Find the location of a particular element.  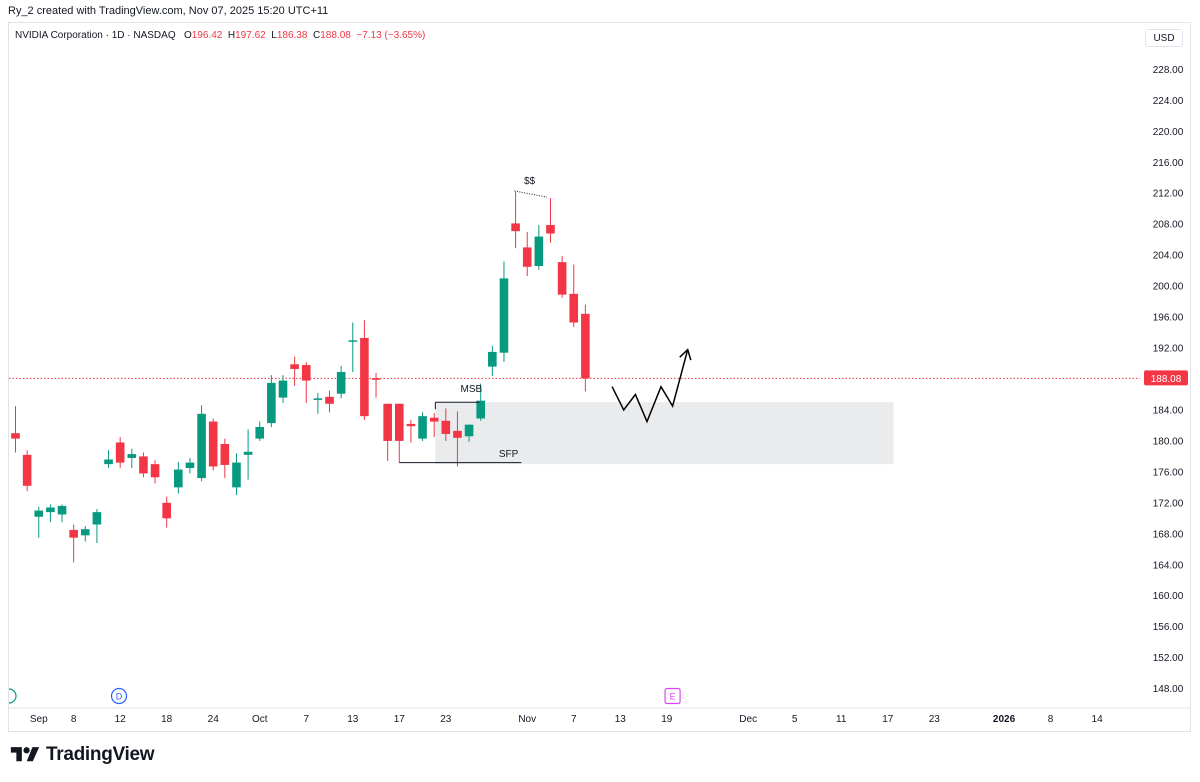

symbol-title: NVIDIA Corporation · 1D · NASDAQ is located at coordinates (95, 35).